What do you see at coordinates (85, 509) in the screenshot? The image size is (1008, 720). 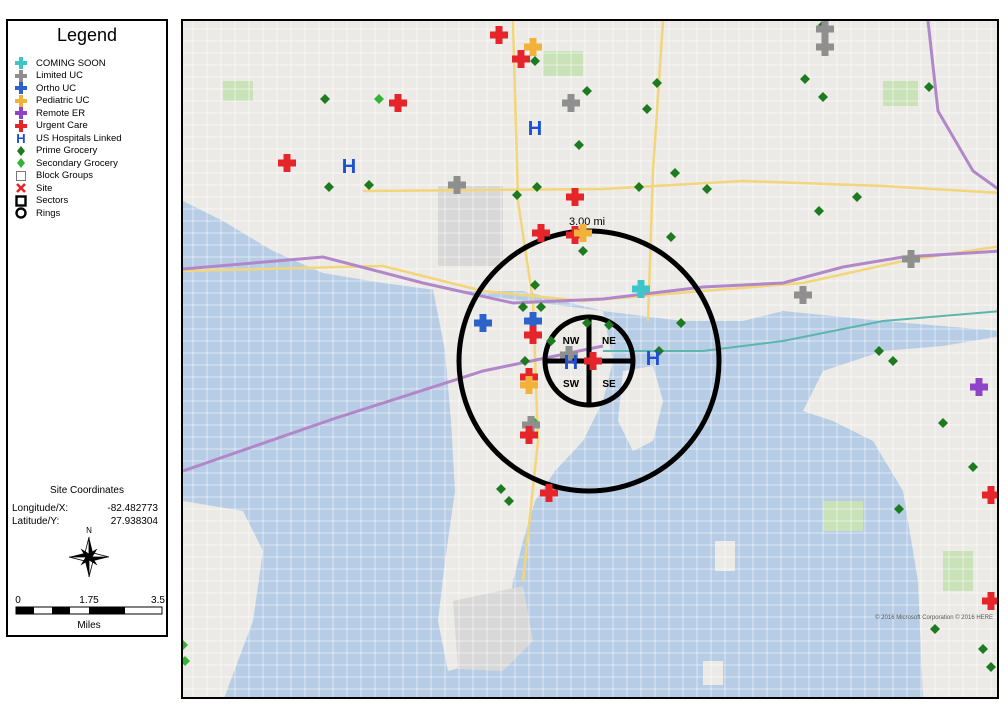 I see `longitude-row: Longitude/X: -82.482773` at bounding box center [85, 509].